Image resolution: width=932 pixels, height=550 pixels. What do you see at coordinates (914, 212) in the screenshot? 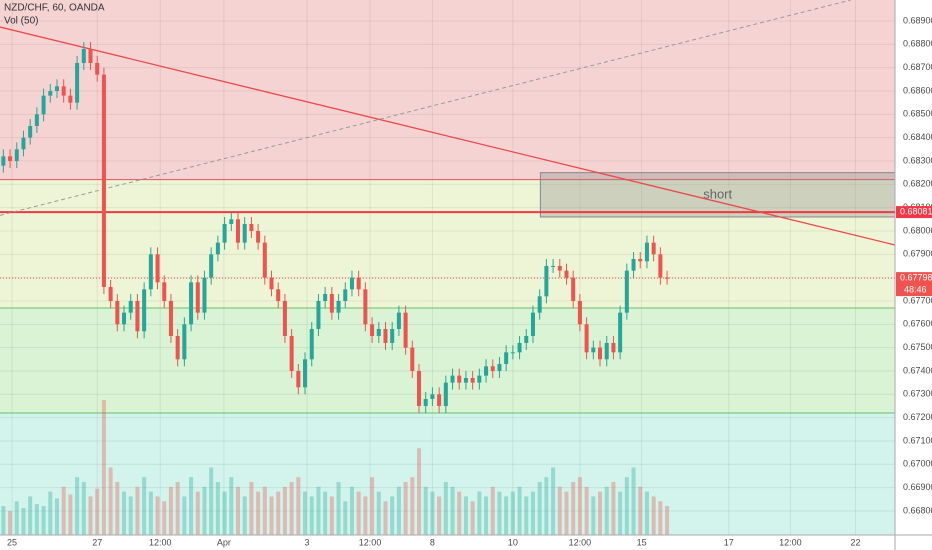
I see `level-tag` at bounding box center [914, 212].